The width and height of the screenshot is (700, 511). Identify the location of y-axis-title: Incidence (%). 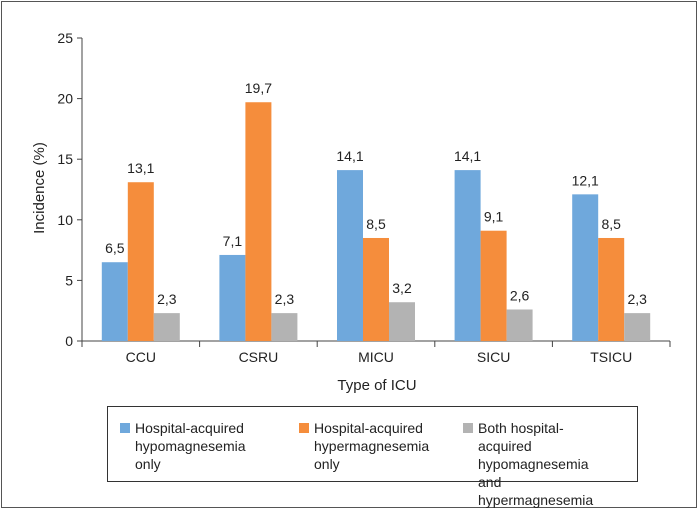
(39, 188).